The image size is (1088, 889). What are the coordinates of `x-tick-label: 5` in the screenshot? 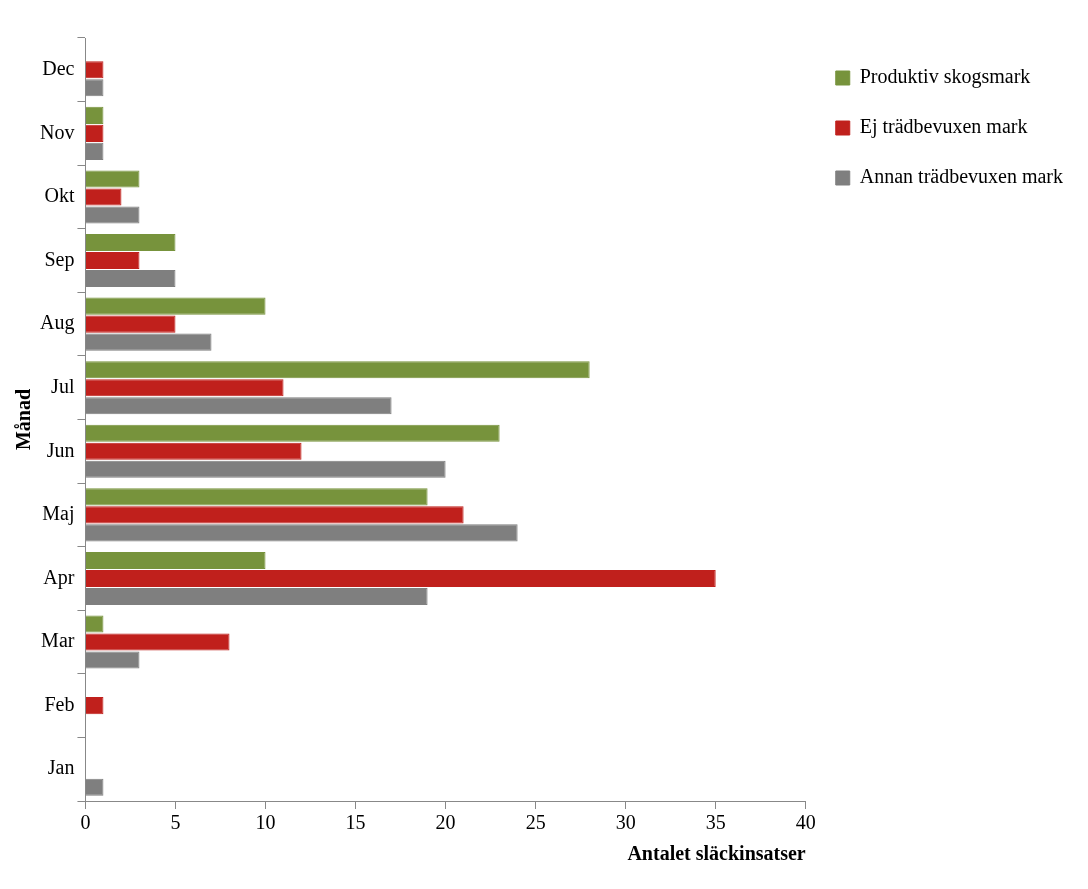 It's located at (175, 822).